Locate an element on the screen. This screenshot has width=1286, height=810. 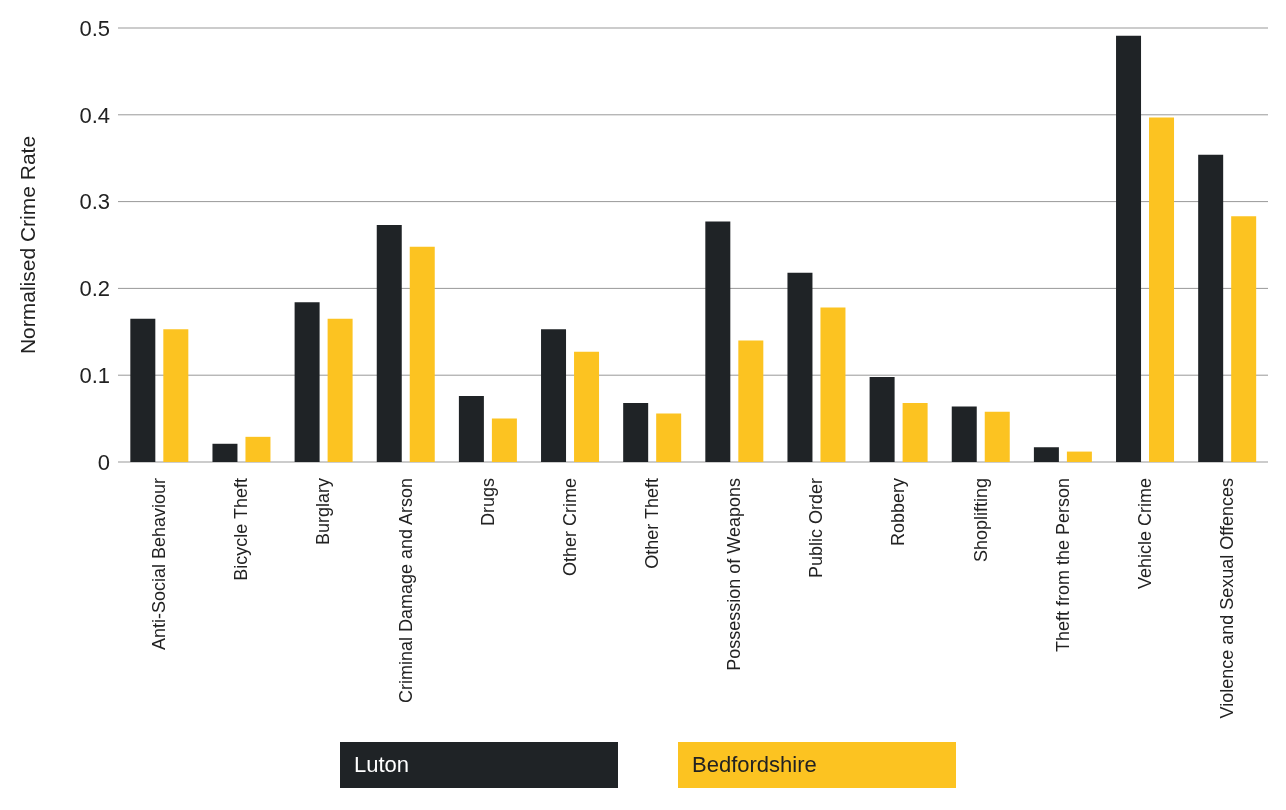
x-tick-label: Bicycle Theft is located at coordinates (241, 529).